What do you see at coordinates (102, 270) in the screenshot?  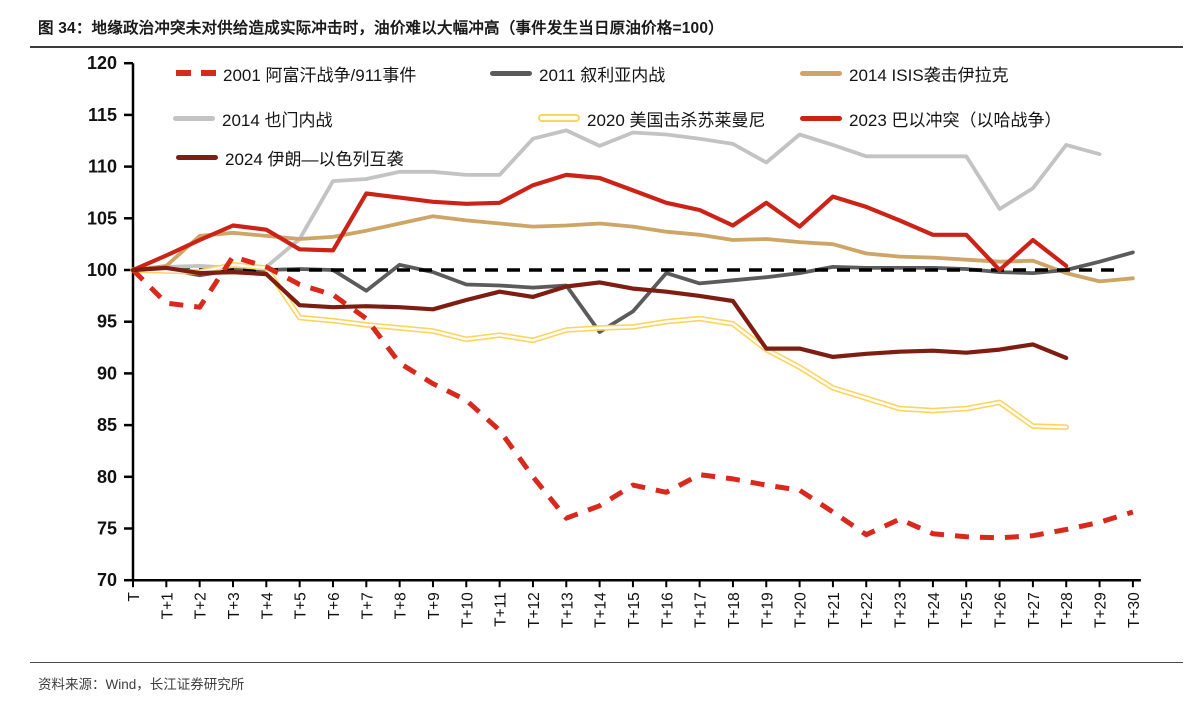 I see `svg-text: 100` at bounding box center [102, 270].